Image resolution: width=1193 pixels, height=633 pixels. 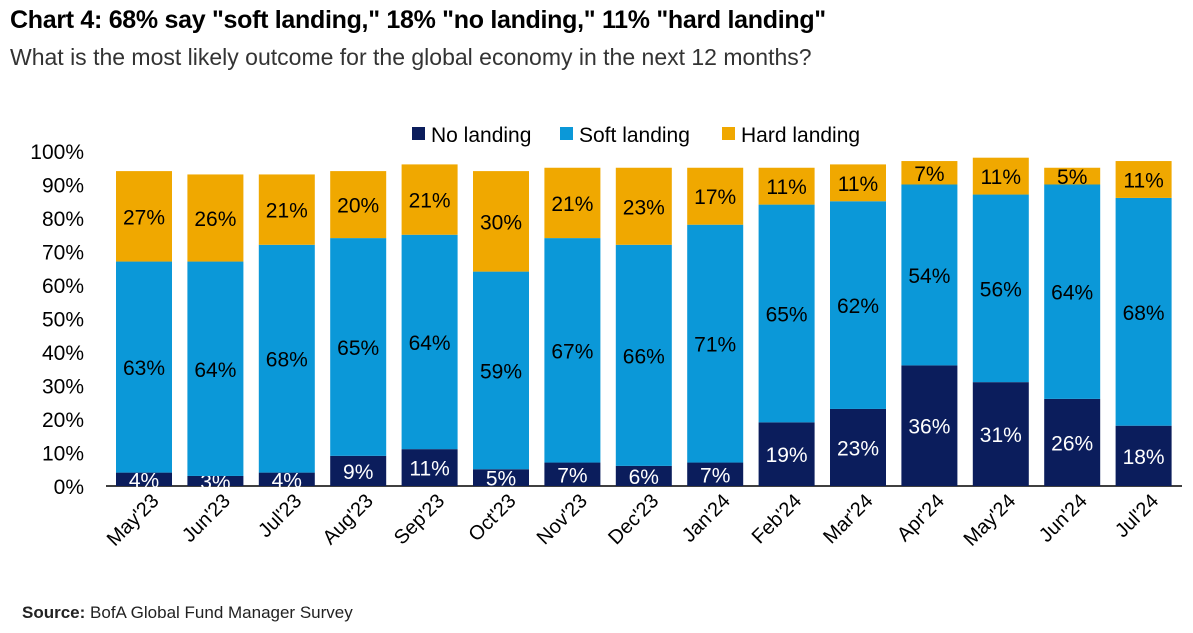 What do you see at coordinates (419, 519) in the screenshot?
I see `x-tick-label: Sep'23` at bounding box center [419, 519].